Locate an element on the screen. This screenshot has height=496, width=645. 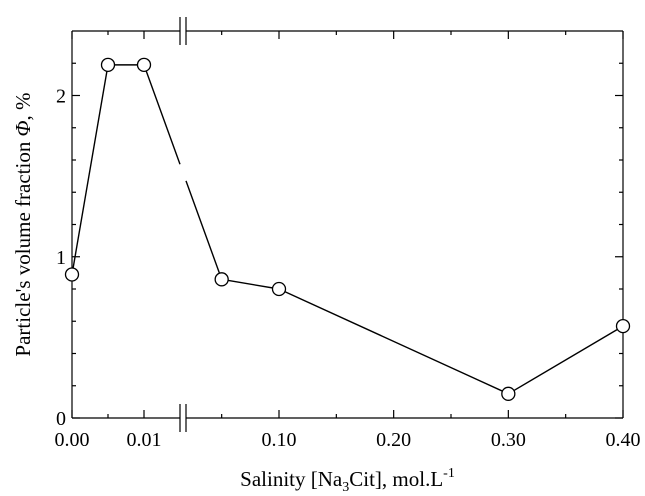
y-tick-label: 0 is located at coordinates (61, 419).